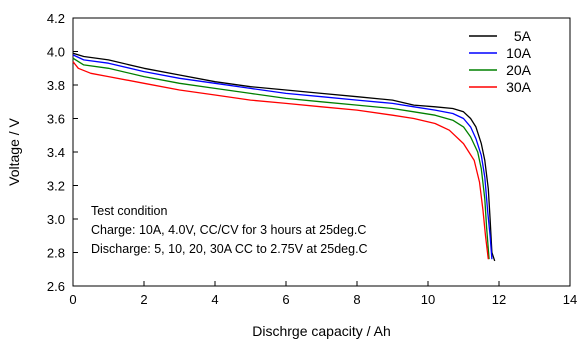 This screenshot has width=578, height=343. What do you see at coordinates (56, 186) in the screenshot?
I see `y-tick-label: 3.2` at bounding box center [56, 186].